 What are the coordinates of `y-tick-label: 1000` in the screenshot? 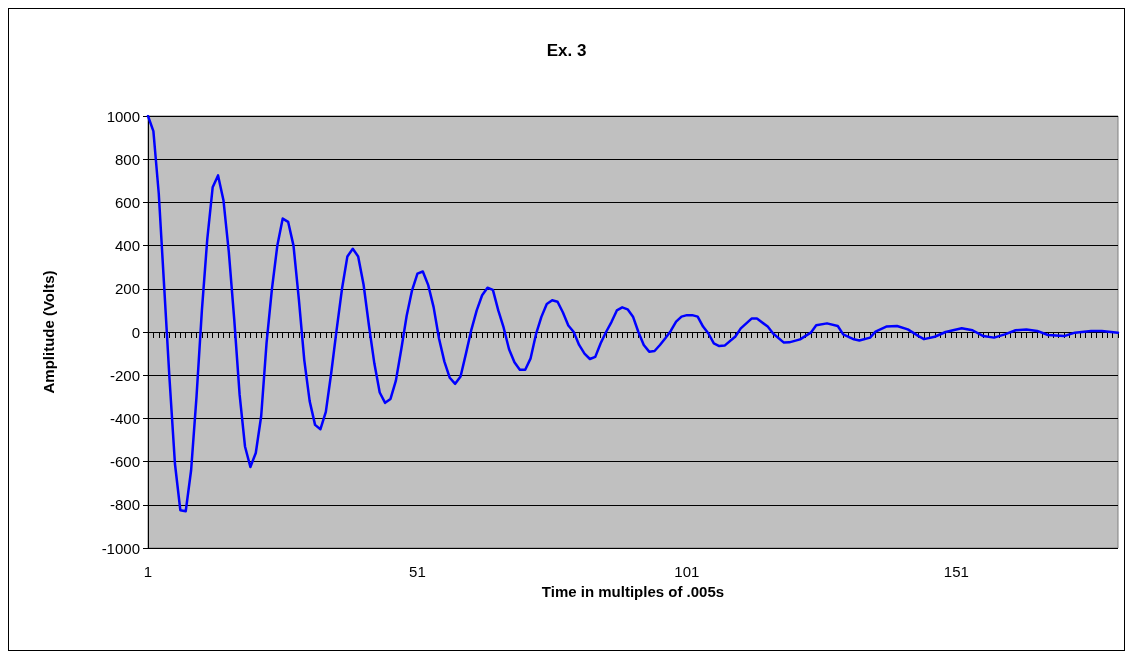 It's located at (123, 116).